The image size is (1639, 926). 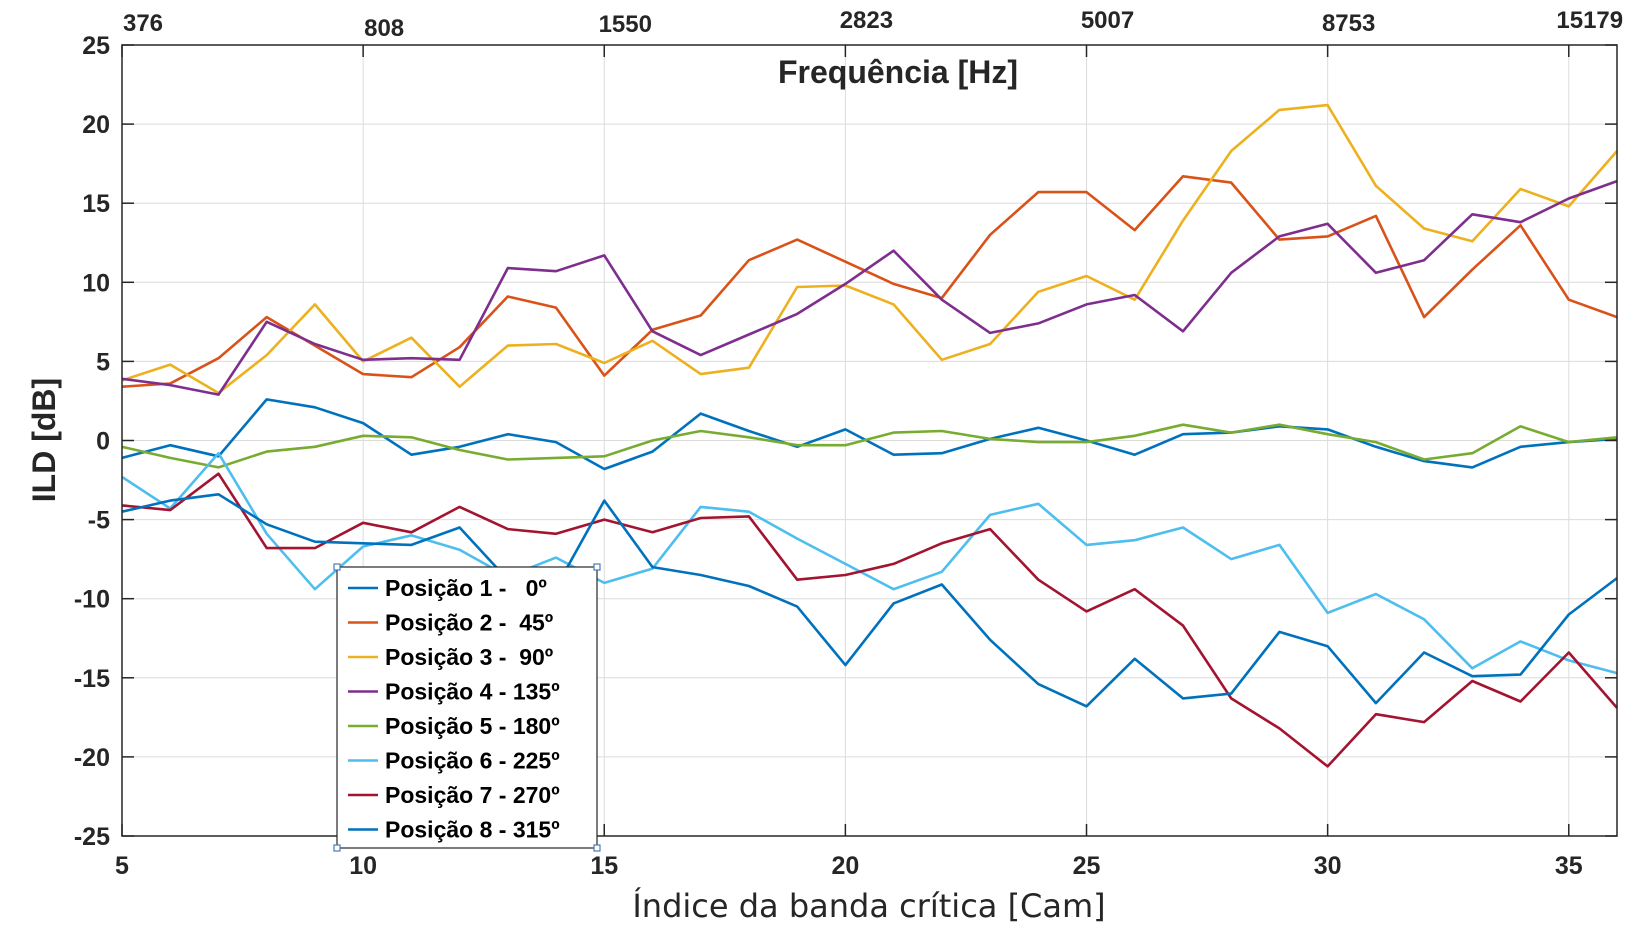 What do you see at coordinates (92, 441) in the screenshot?
I see `y-tick-labels: -25 -20 -15 -10 -5 0 5 10 15 20 25` at bounding box center [92, 441].